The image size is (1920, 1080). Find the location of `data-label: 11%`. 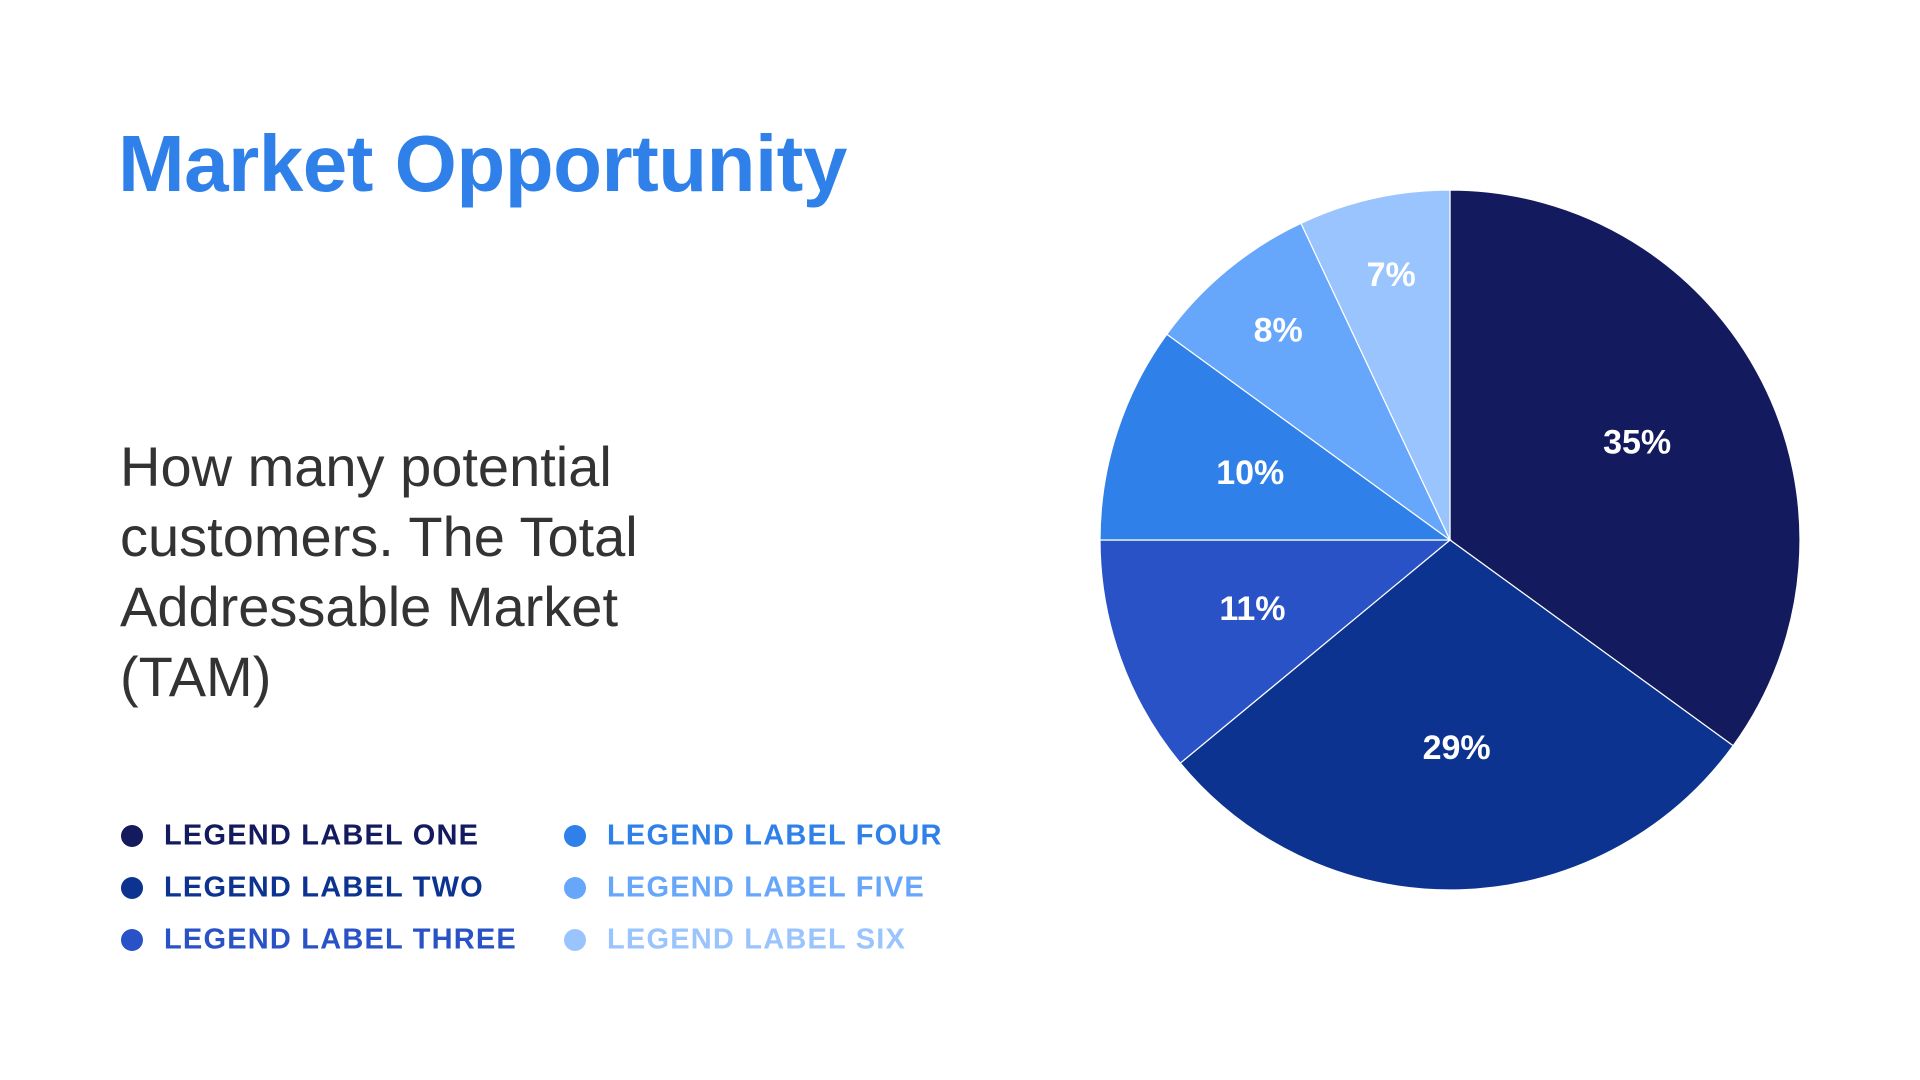

data-label: 11% is located at coordinates (1252, 609).